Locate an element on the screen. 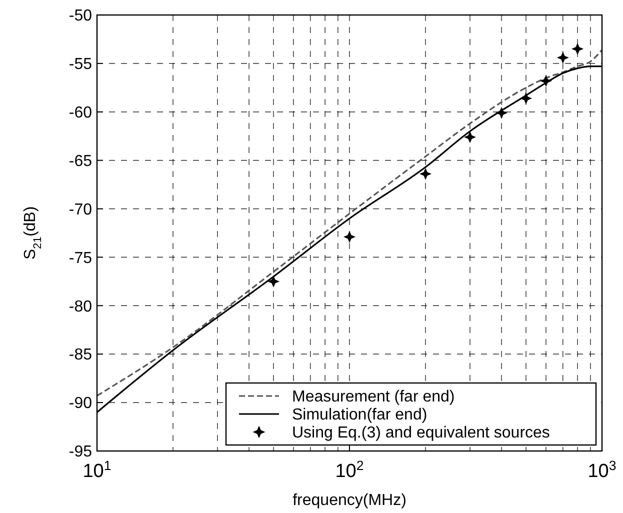  y-tick-label: -65 is located at coordinates (80, 161).